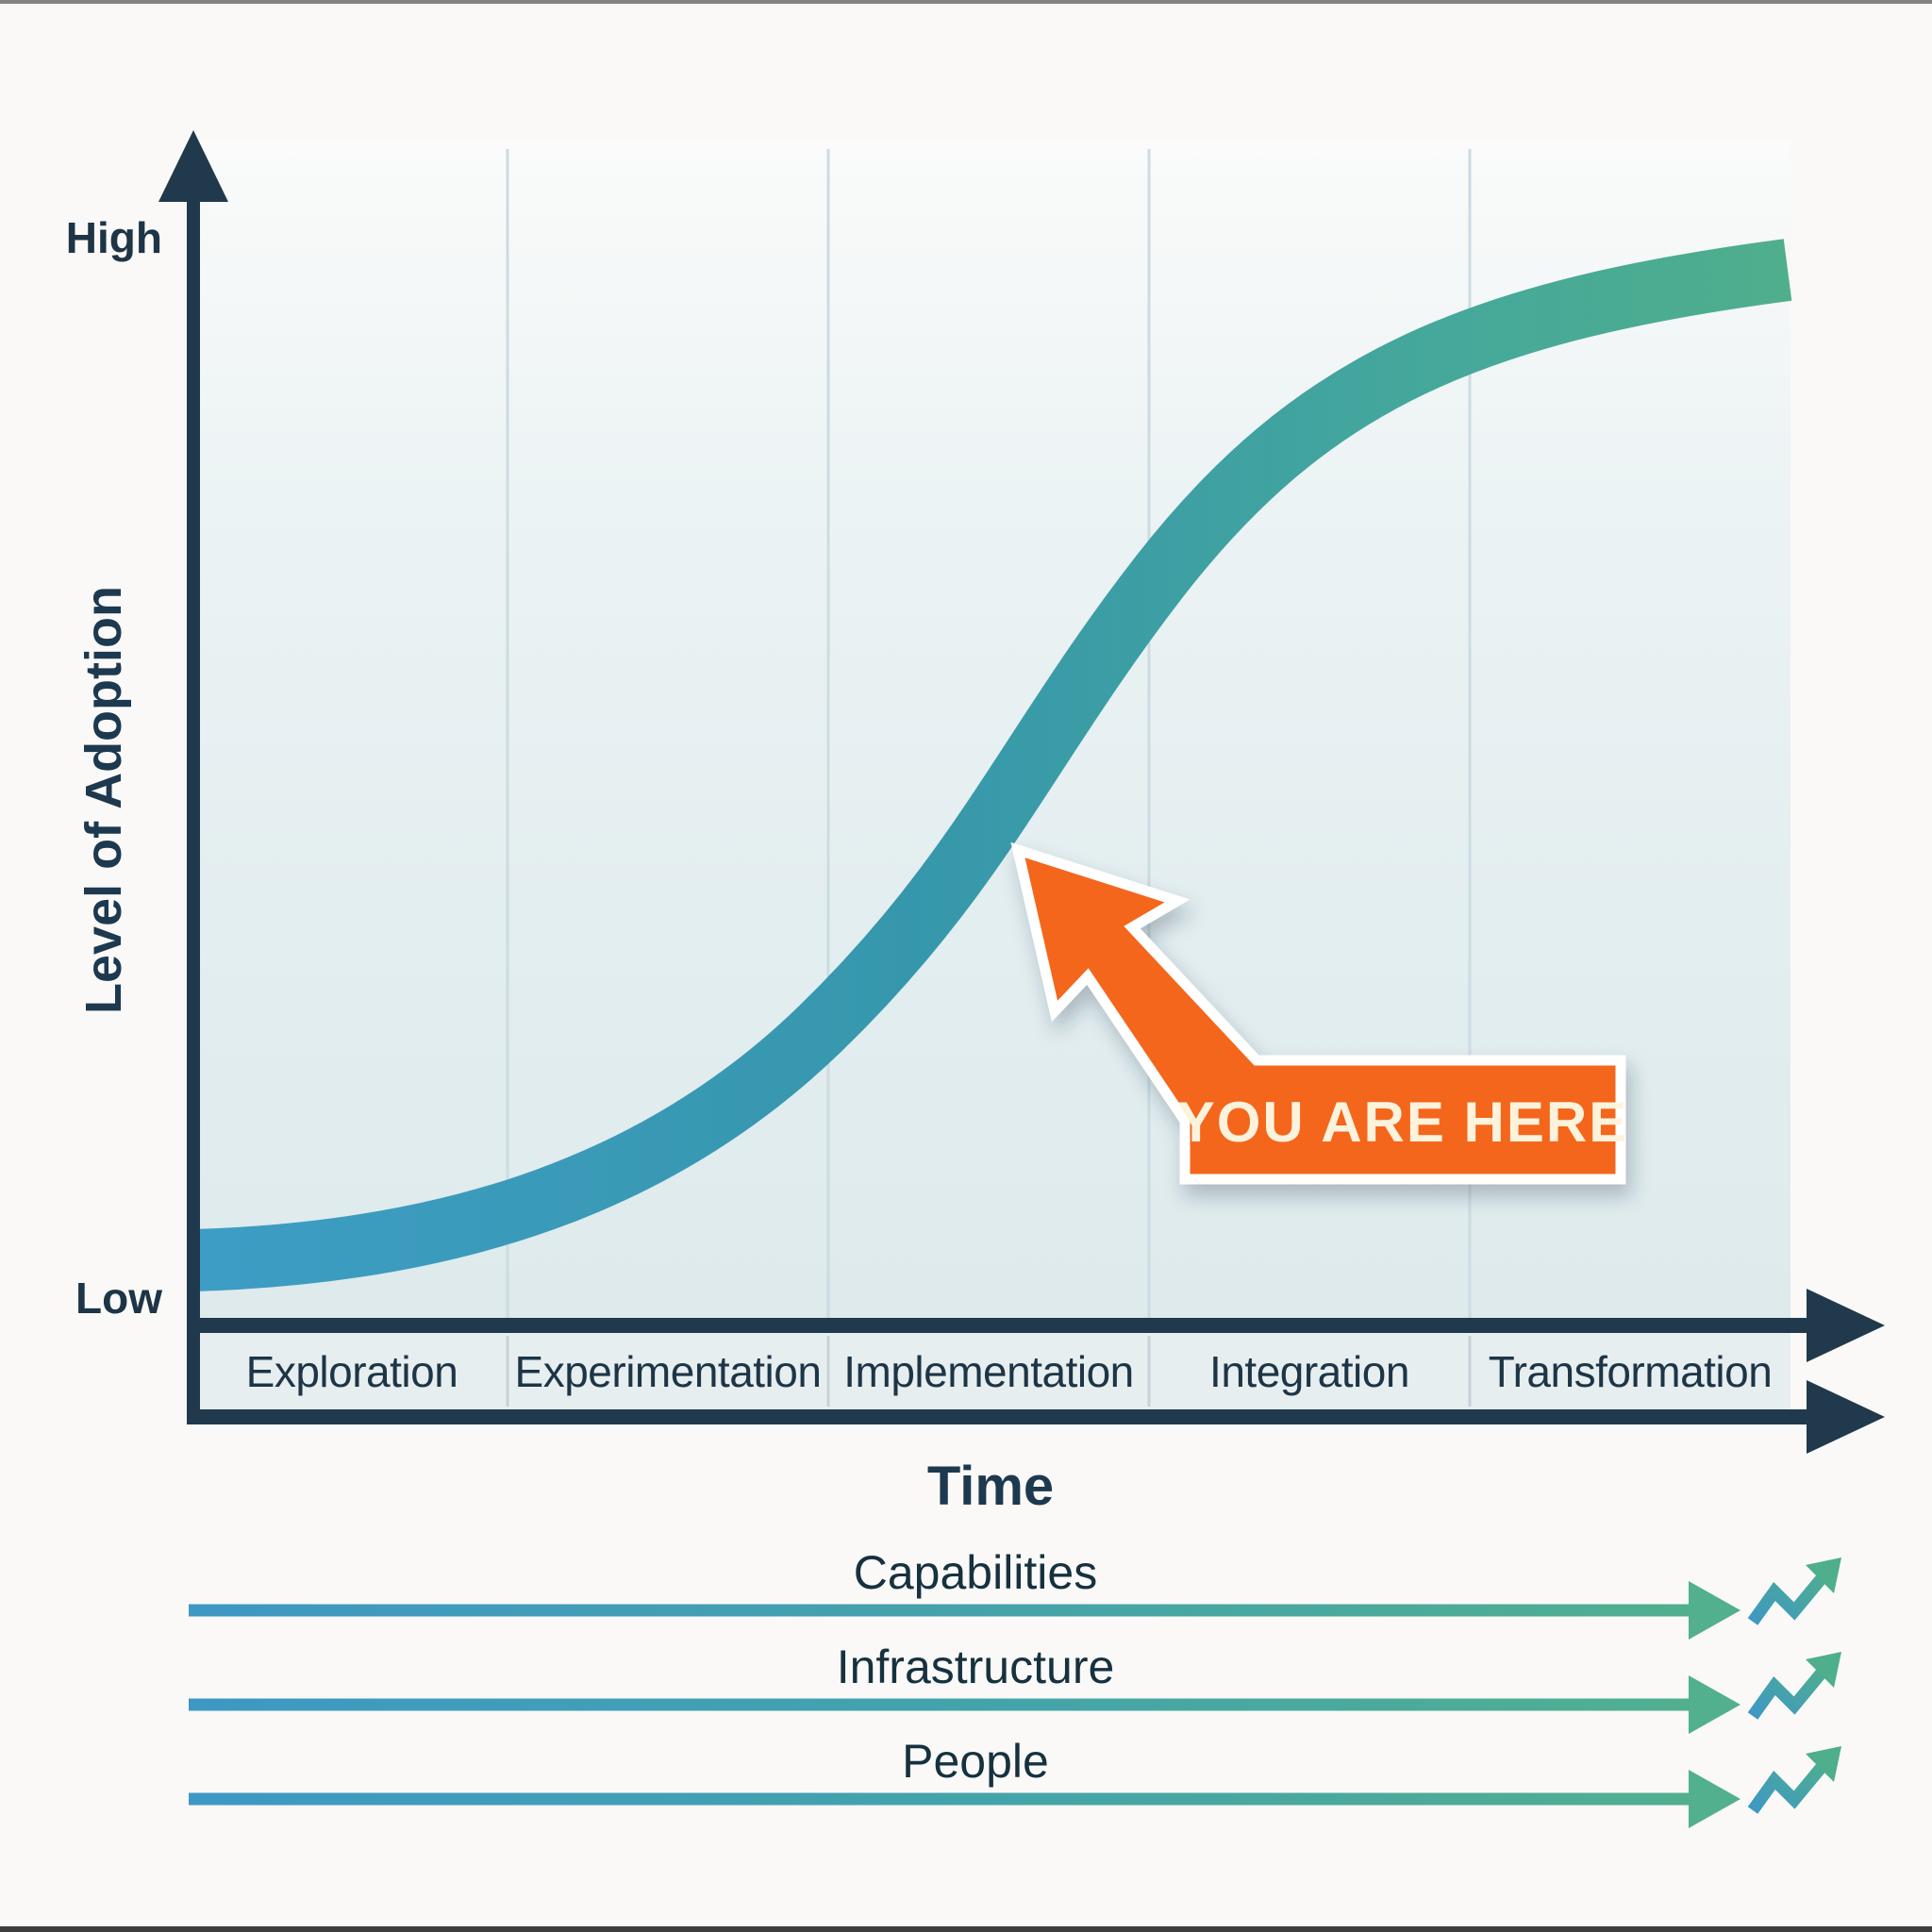  I want to click on track-capabilities-label: Capabilities, so click(976, 1572).